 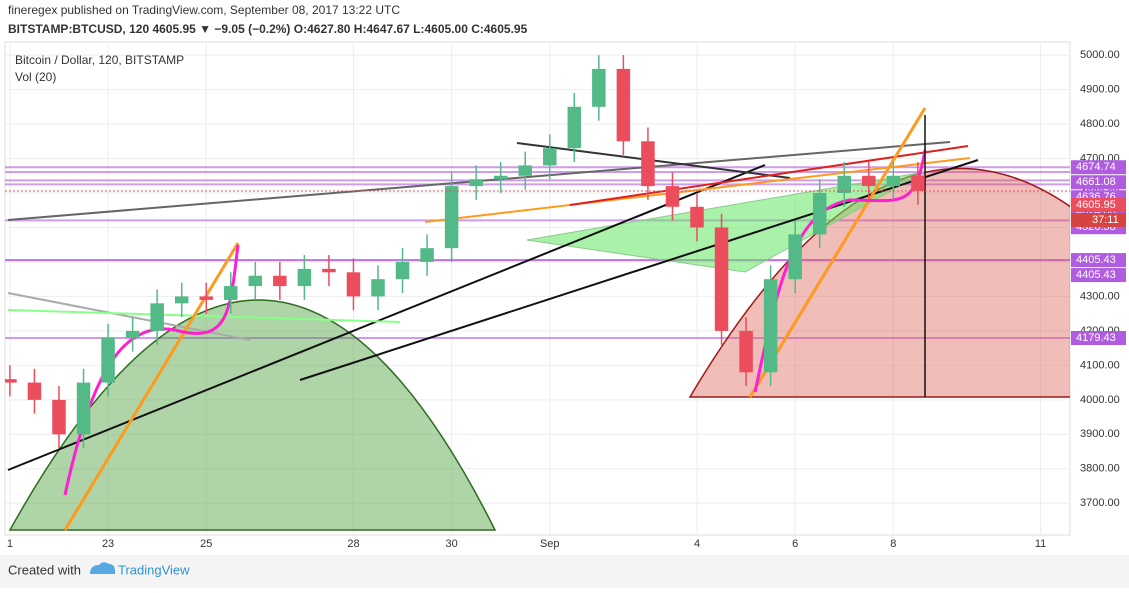 I want to click on x-tick-label: 23, so click(x=108, y=544).